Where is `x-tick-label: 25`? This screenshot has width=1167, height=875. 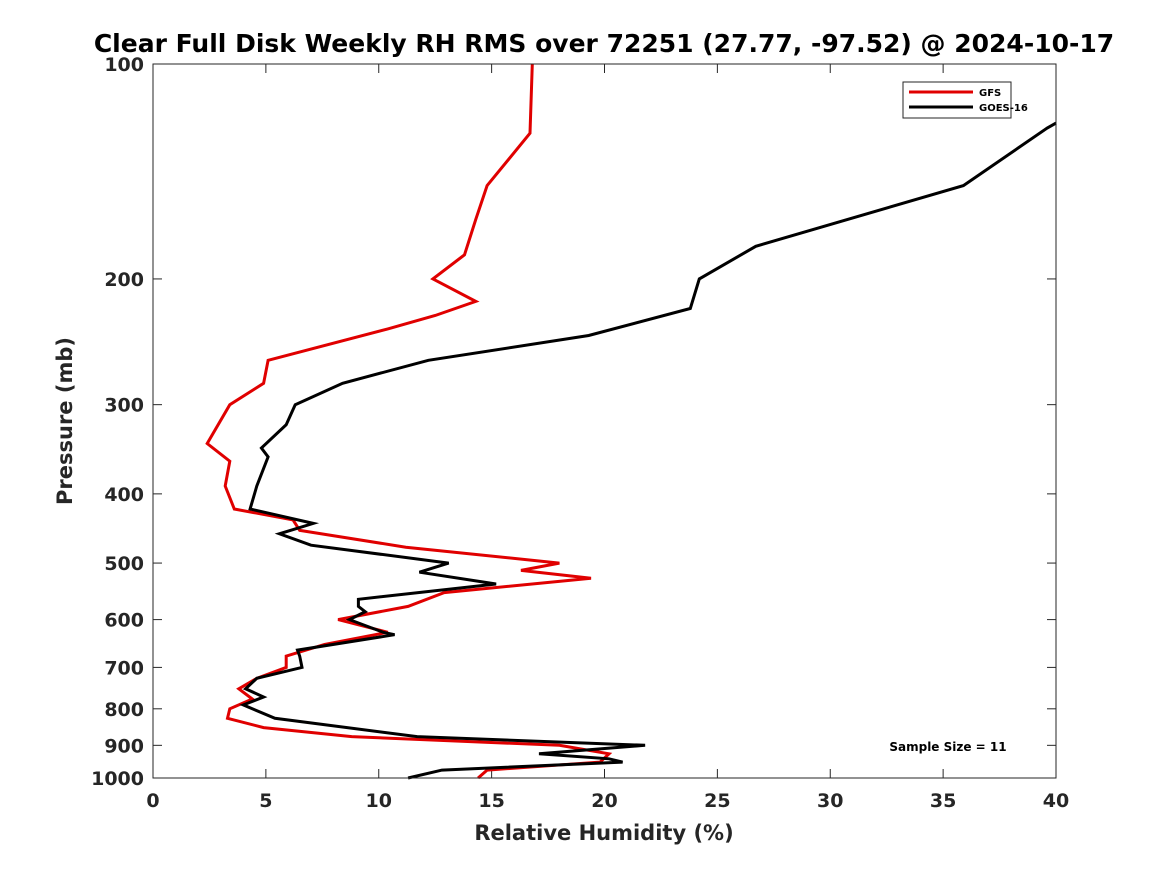
x-tick-label: 25 is located at coordinates (717, 801).